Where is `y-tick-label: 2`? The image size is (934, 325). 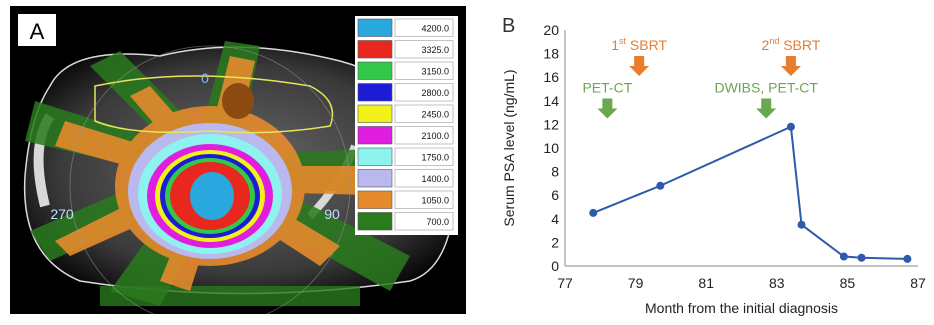 y-tick-label: 2 is located at coordinates (555, 242).